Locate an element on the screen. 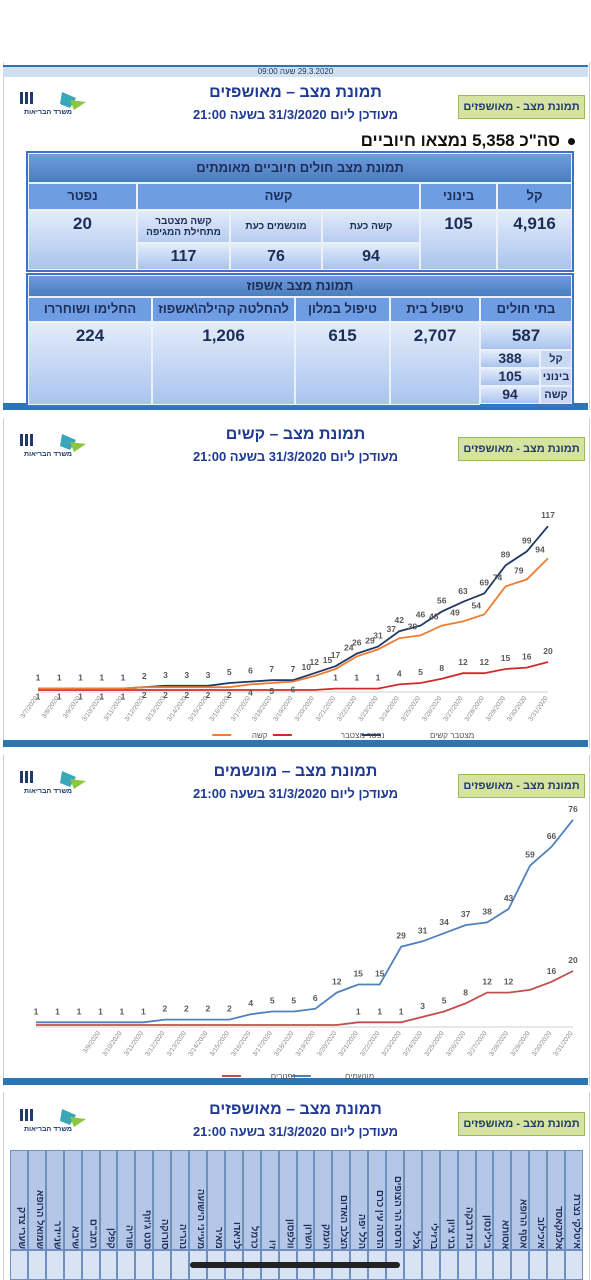 This screenshot has width=591, height=1280. x-tick-label: 3/18/2020 is located at coordinates (284, 1044).